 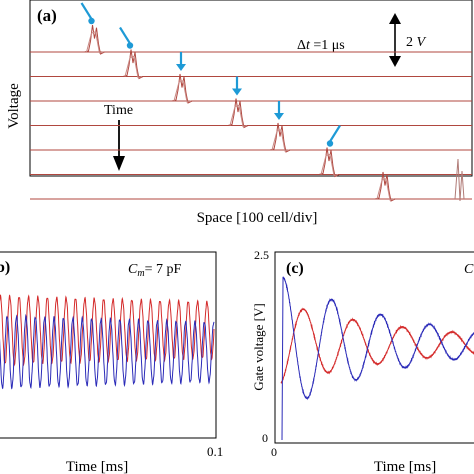 What do you see at coordinates (14, 106) in the screenshot?
I see `panel-a-ylabel: Voltage` at bounding box center [14, 106].